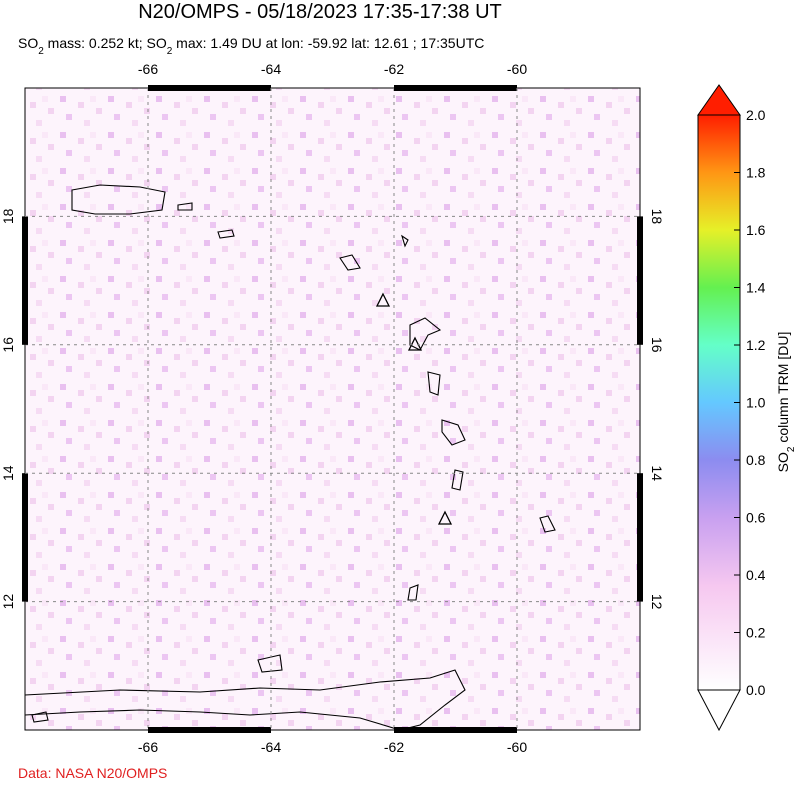  Describe the element at coordinates (271, 747) in the screenshot. I see `x-tick-label: -64` at that location.